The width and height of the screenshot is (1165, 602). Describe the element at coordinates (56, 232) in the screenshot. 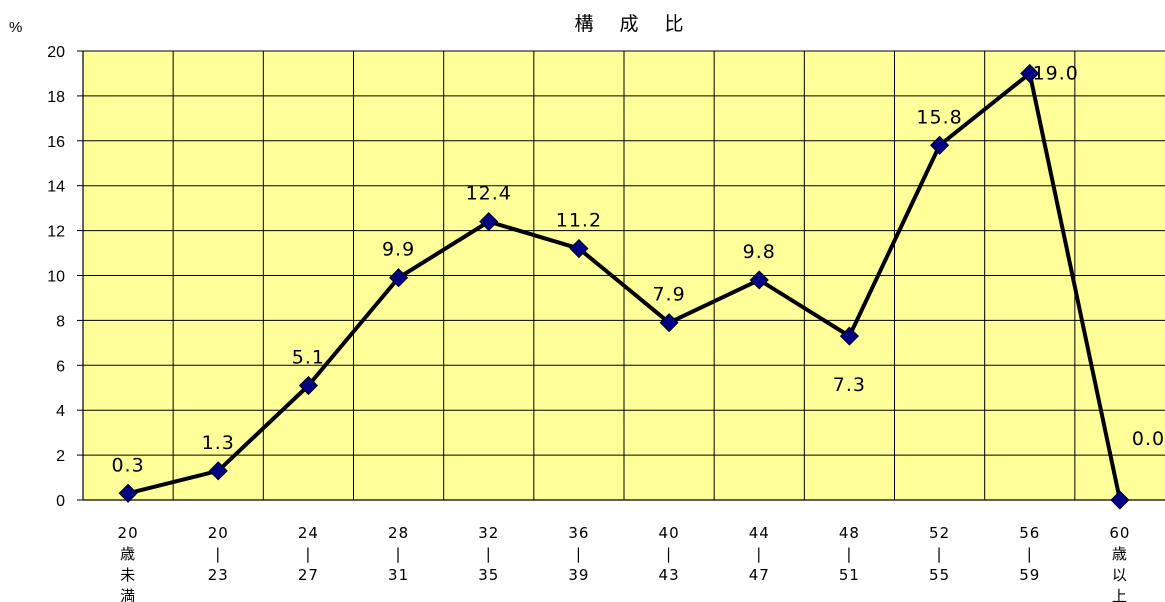

I see `y-tick-label: 12` at that location.